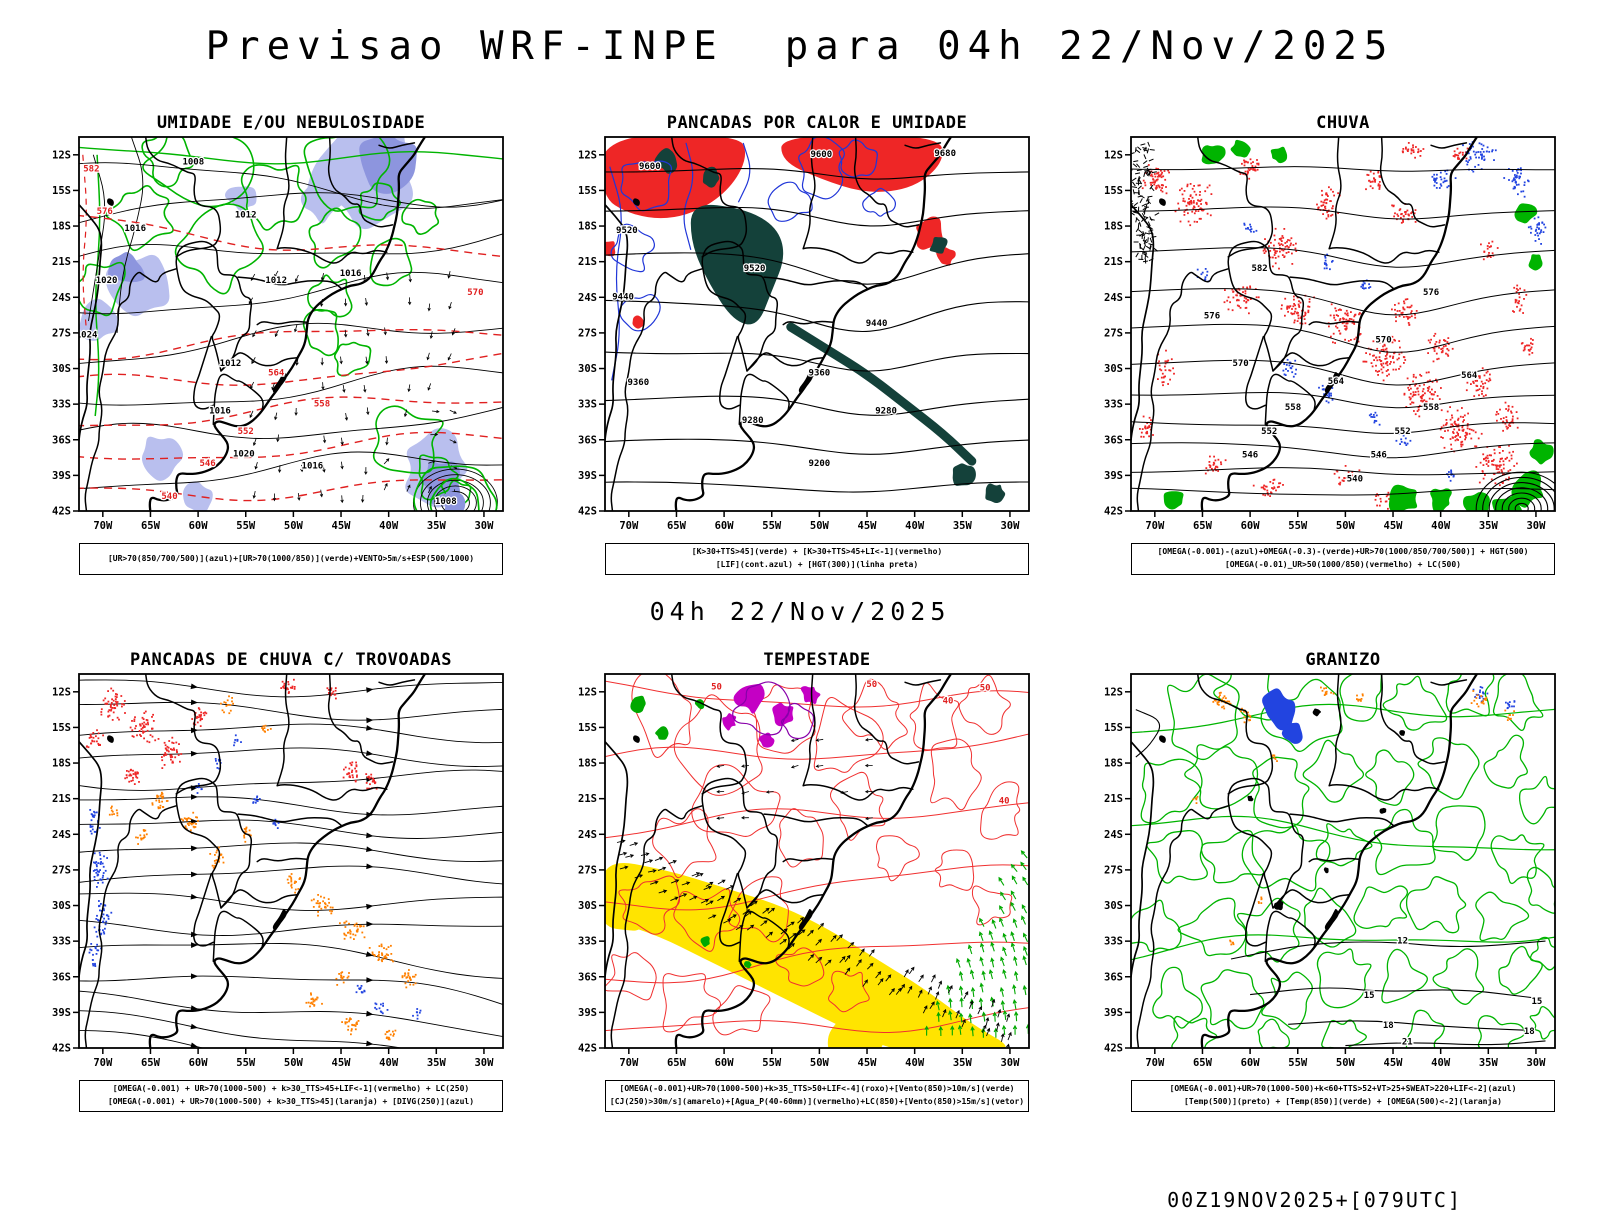  Describe the element at coordinates (1346, 1063) in the screenshot. I see `svg-text: 50W` at that location.